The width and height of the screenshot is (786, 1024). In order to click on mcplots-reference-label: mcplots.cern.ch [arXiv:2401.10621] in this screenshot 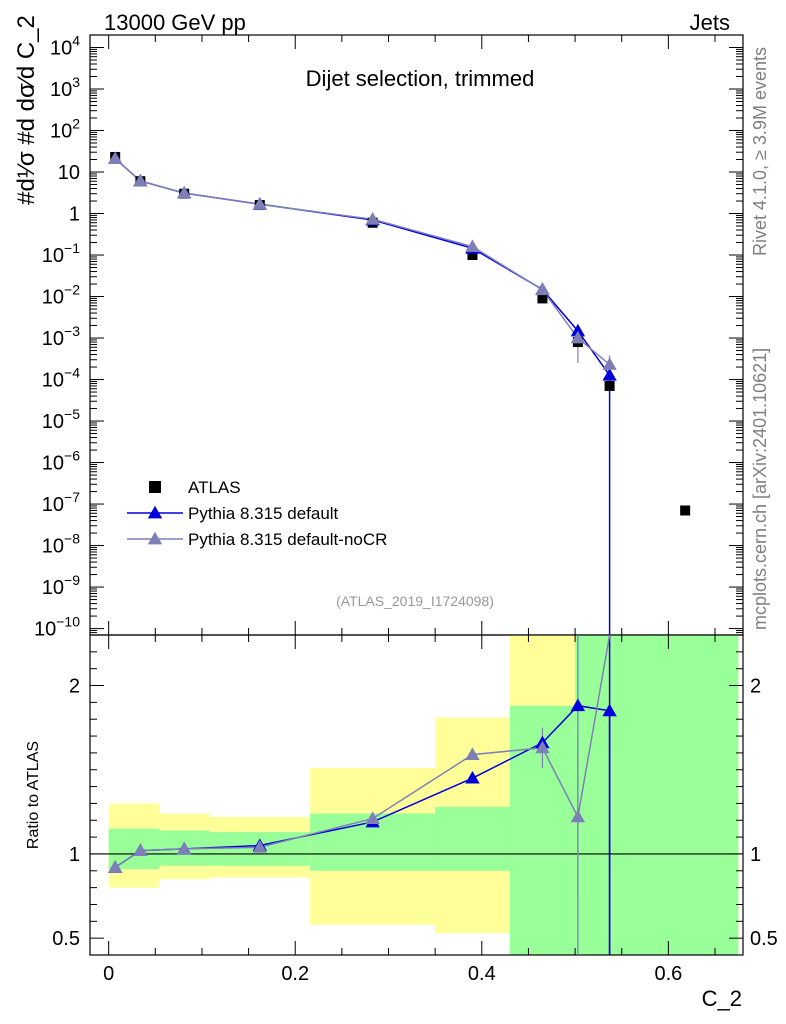, I will do `click(760, 488)`.